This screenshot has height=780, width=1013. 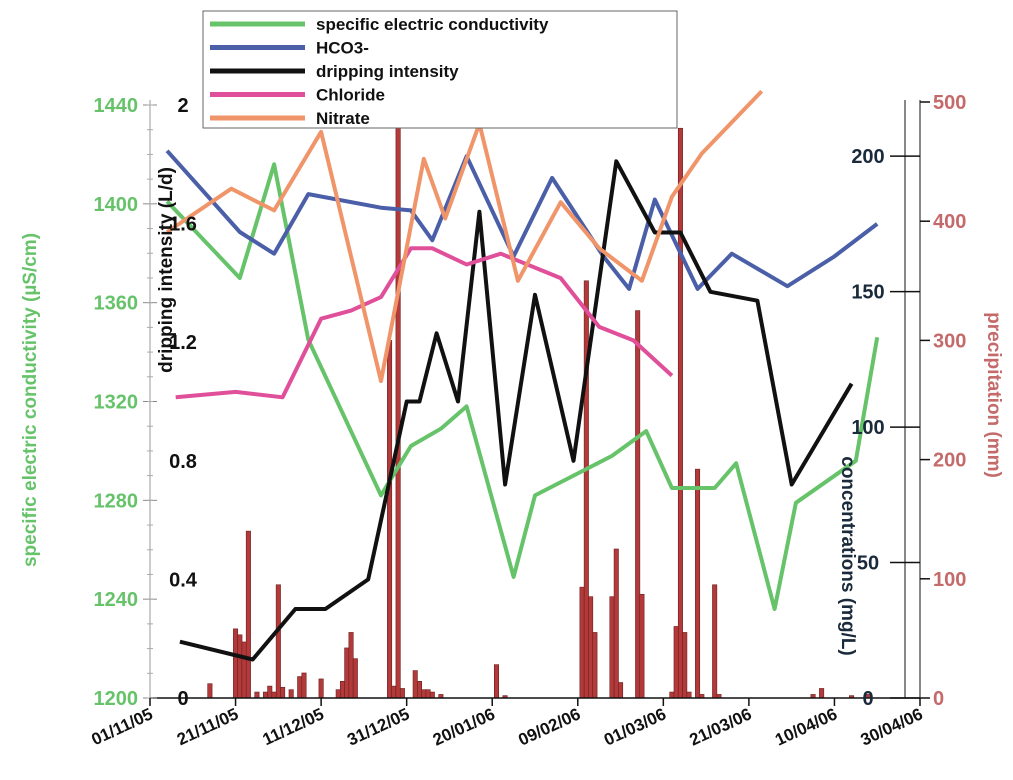 What do you see at coordinates (183, 580) in the screenshot?
I see `tick-label-dripping: 0.4` at bounding box center [183, 580].